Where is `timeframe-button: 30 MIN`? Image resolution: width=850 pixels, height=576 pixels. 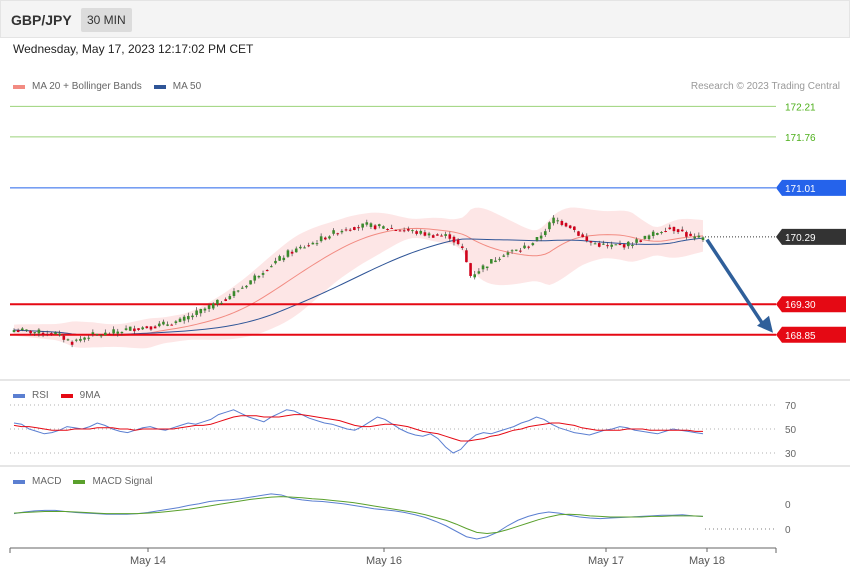
timeframe-button: 30 MIN is located at coordinates (106, 20).